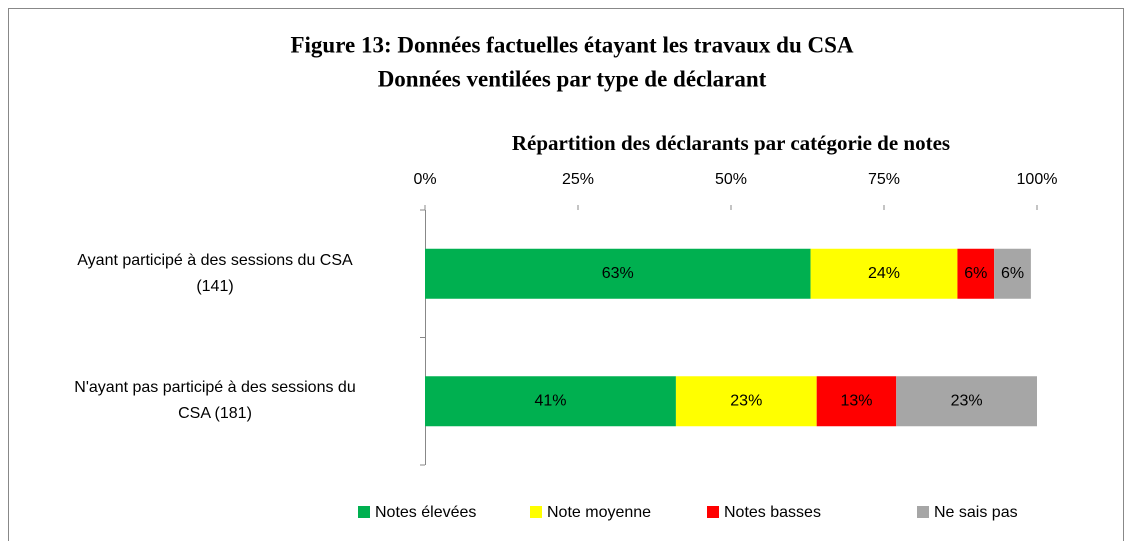 The height and width of the screenshot is (541, 1131). I want to click on data-label: 13%, so click(856, 400).